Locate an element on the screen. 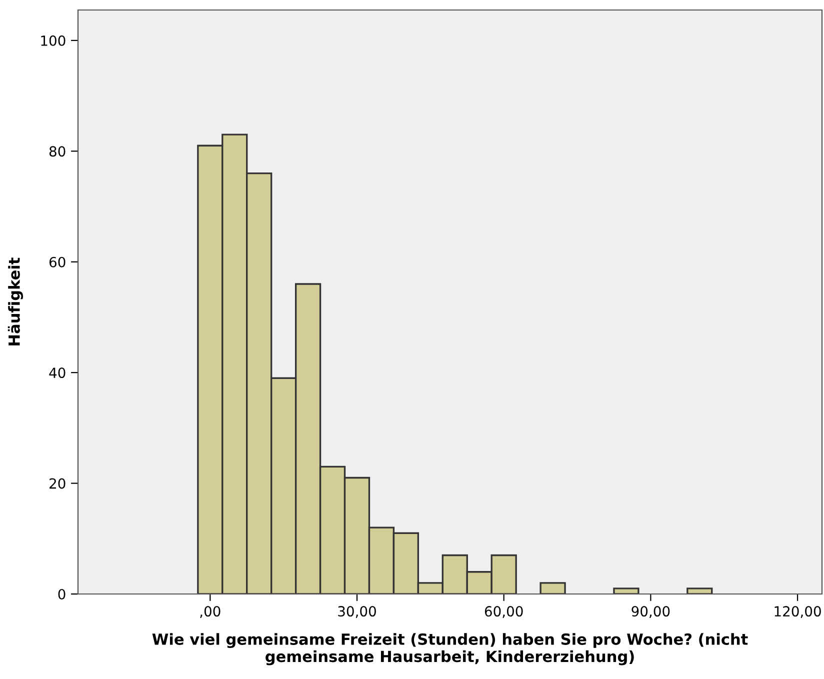 The width and height of the screenshot is (824, 679). x-tick-label: 90,00 is located at coordinates (651, 612).